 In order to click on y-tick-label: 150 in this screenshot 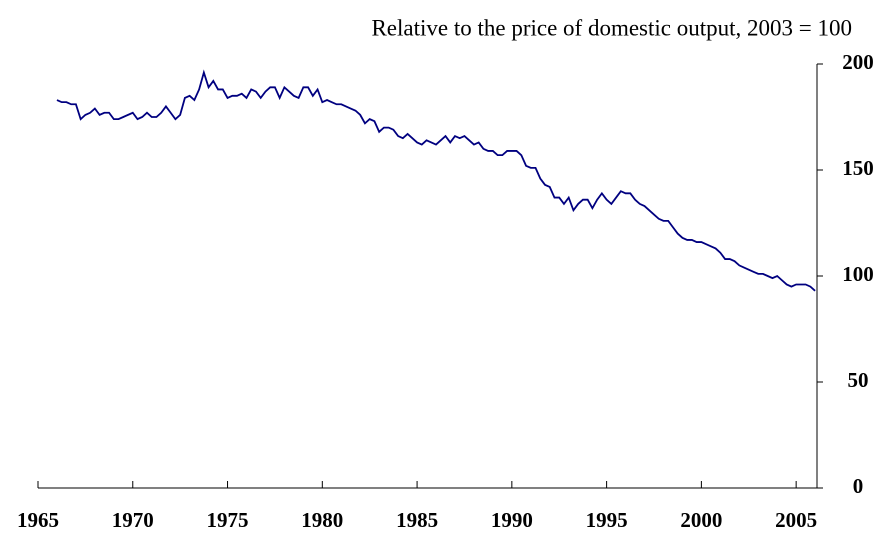, I will do `click(858, 168)`.